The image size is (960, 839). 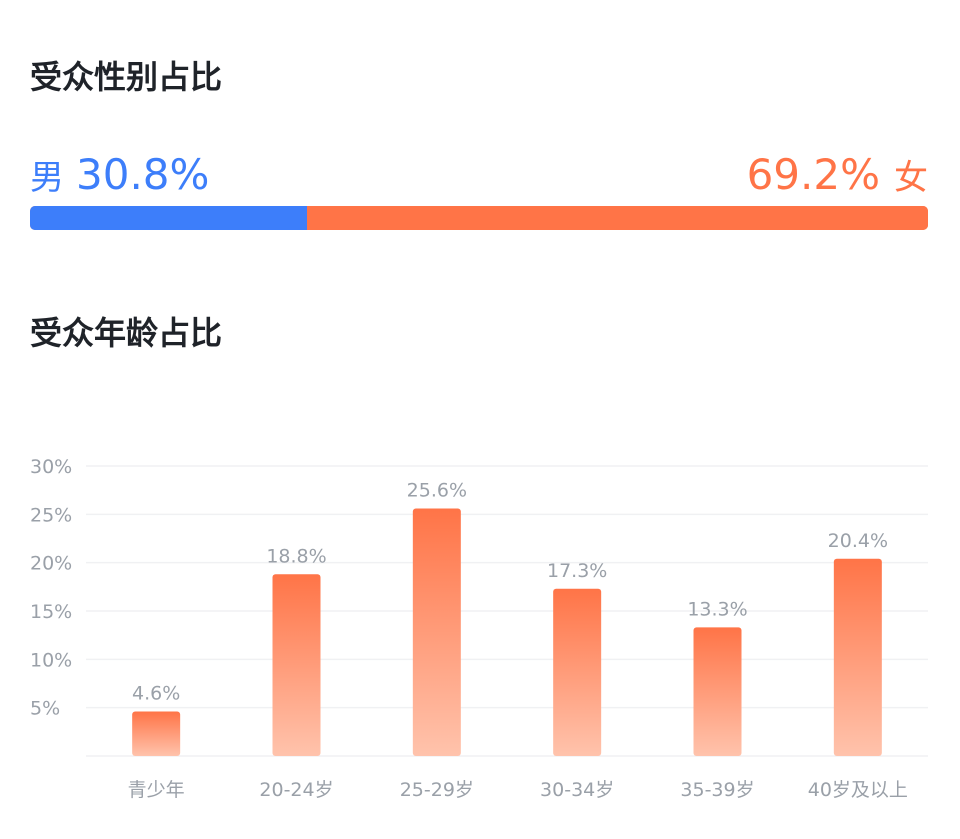 I want to click on female-group: 69.2% 女, so click(x=837, y=174).